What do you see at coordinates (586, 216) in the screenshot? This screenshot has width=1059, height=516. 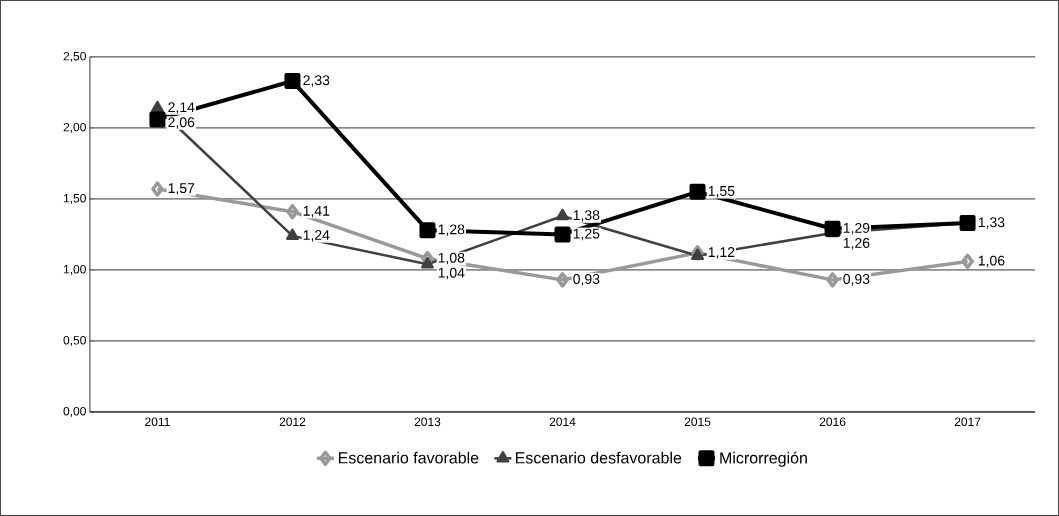 I see `data-label: 1,38` at bounding box center [586, 216].